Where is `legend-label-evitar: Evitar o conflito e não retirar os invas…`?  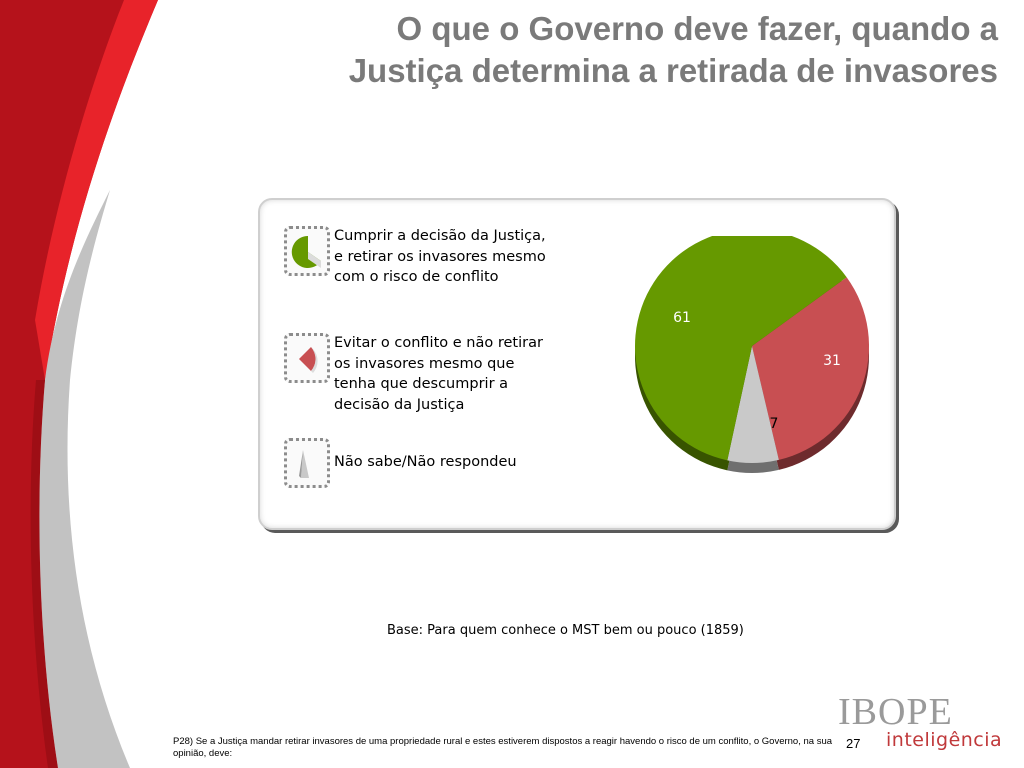 legend-label-evitar: Evitar o conflito e não retirar os invas… is located at coordinates (438, 374).